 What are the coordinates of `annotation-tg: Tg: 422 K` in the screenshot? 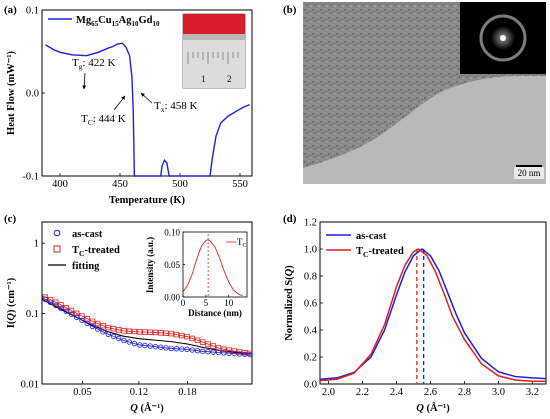 It's located at (94, 64).